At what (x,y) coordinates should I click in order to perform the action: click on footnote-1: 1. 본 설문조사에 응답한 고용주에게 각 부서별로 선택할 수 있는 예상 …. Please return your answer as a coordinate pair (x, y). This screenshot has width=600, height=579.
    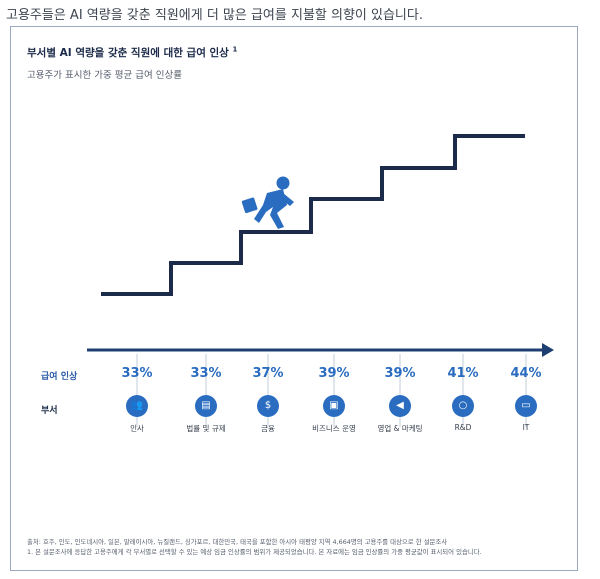
    Looking at the image, I should click on (254, 552).